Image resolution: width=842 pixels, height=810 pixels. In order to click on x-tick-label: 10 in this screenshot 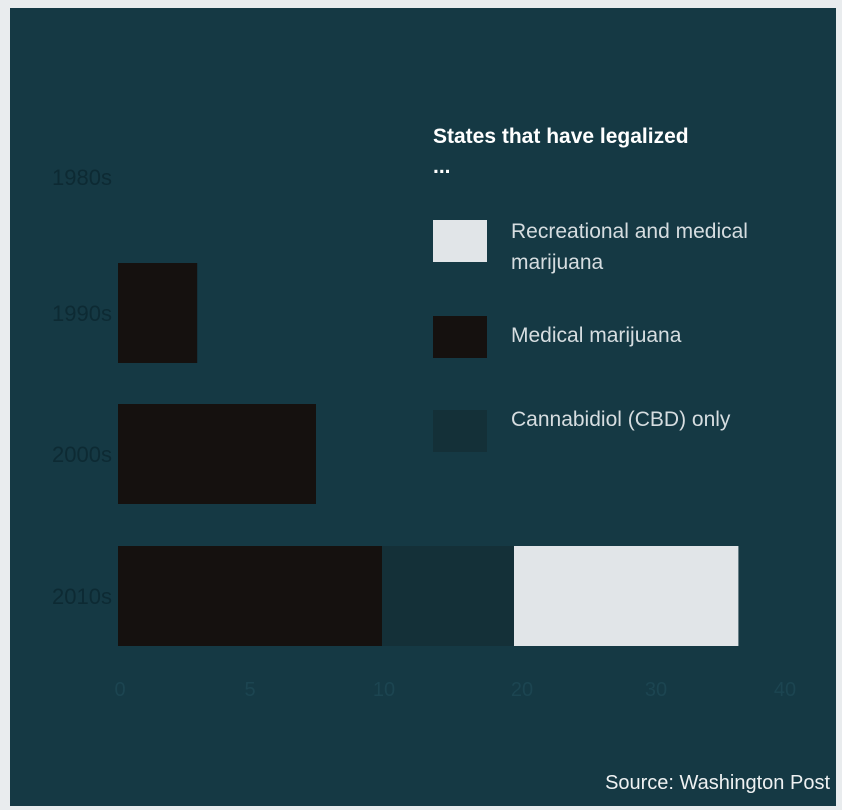, I will do `click(384, 690)`.